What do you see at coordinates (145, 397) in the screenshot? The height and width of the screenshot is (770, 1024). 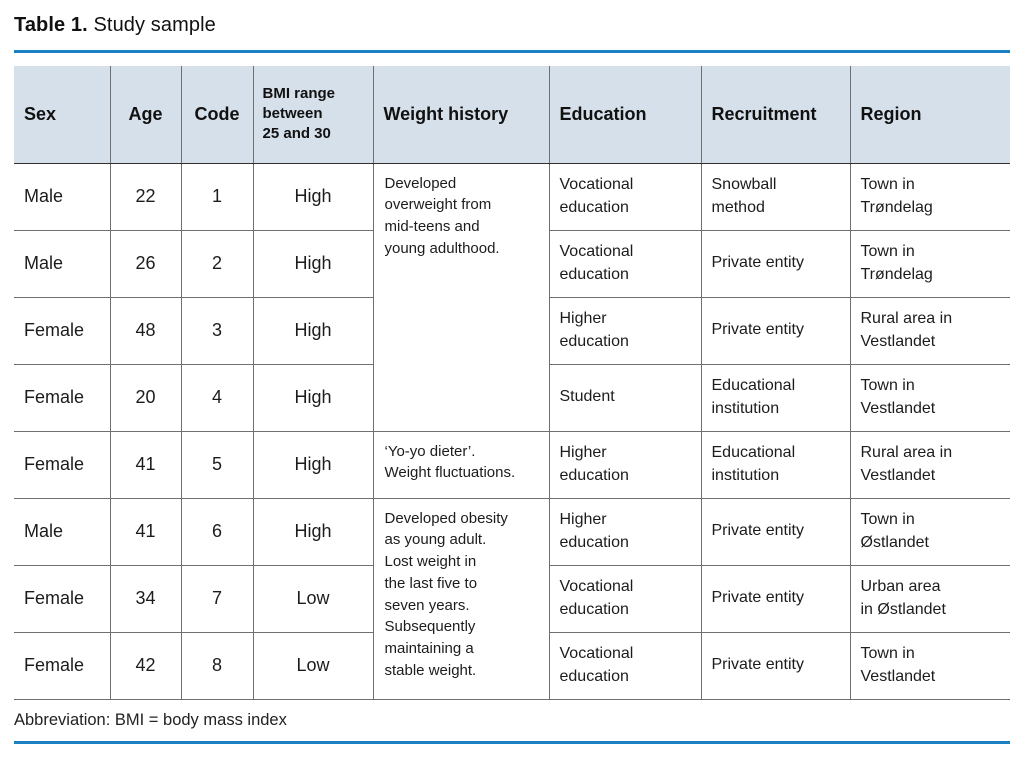 I see `cell-age: 20` at bounding box center [145, 397].